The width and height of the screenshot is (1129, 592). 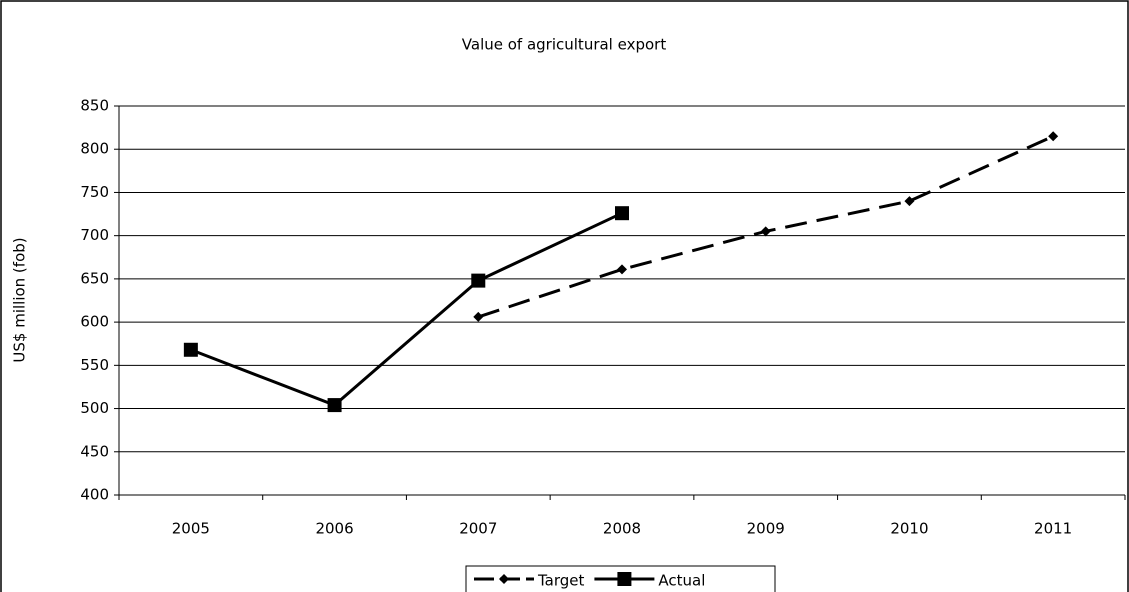 I want to click on y-tick-label: 850, so click(x=94, y=106).